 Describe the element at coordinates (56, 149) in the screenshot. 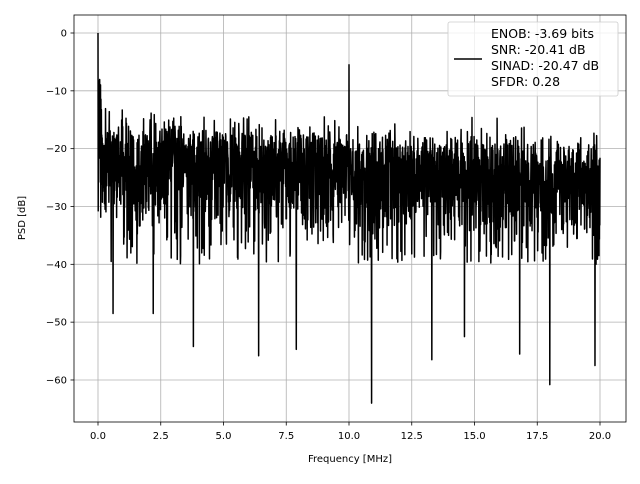

I see `y-tick-label: −20` at that location.